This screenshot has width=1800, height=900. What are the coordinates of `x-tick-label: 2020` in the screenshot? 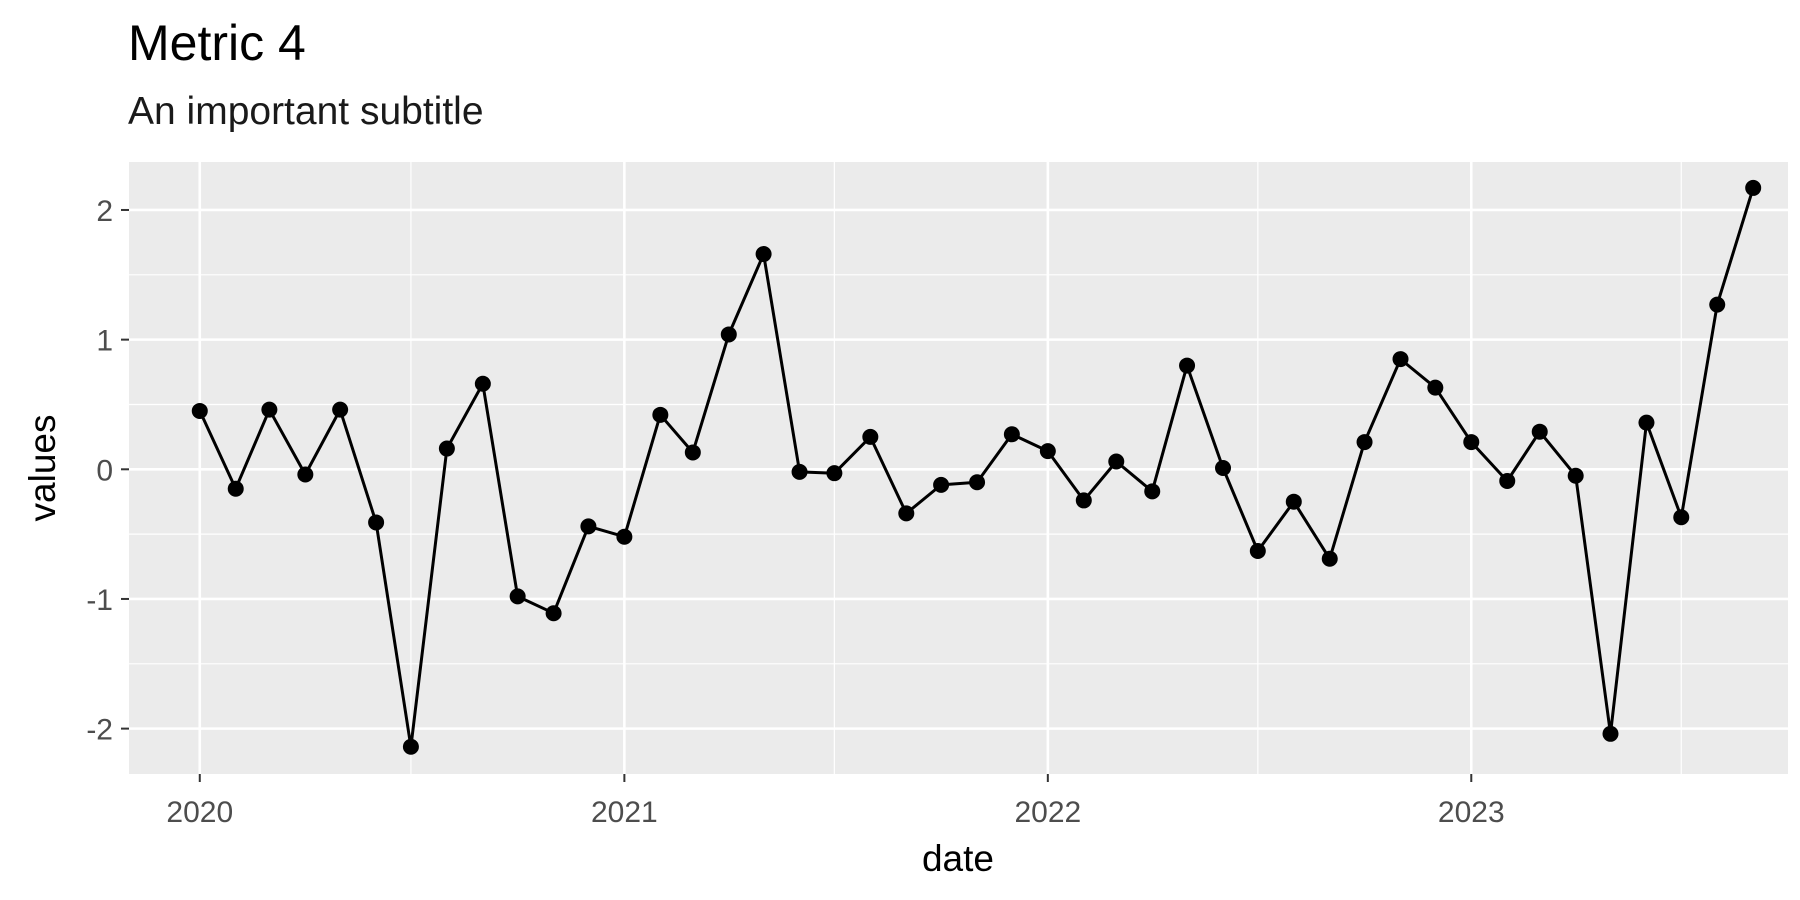 It's located at (199, 812).